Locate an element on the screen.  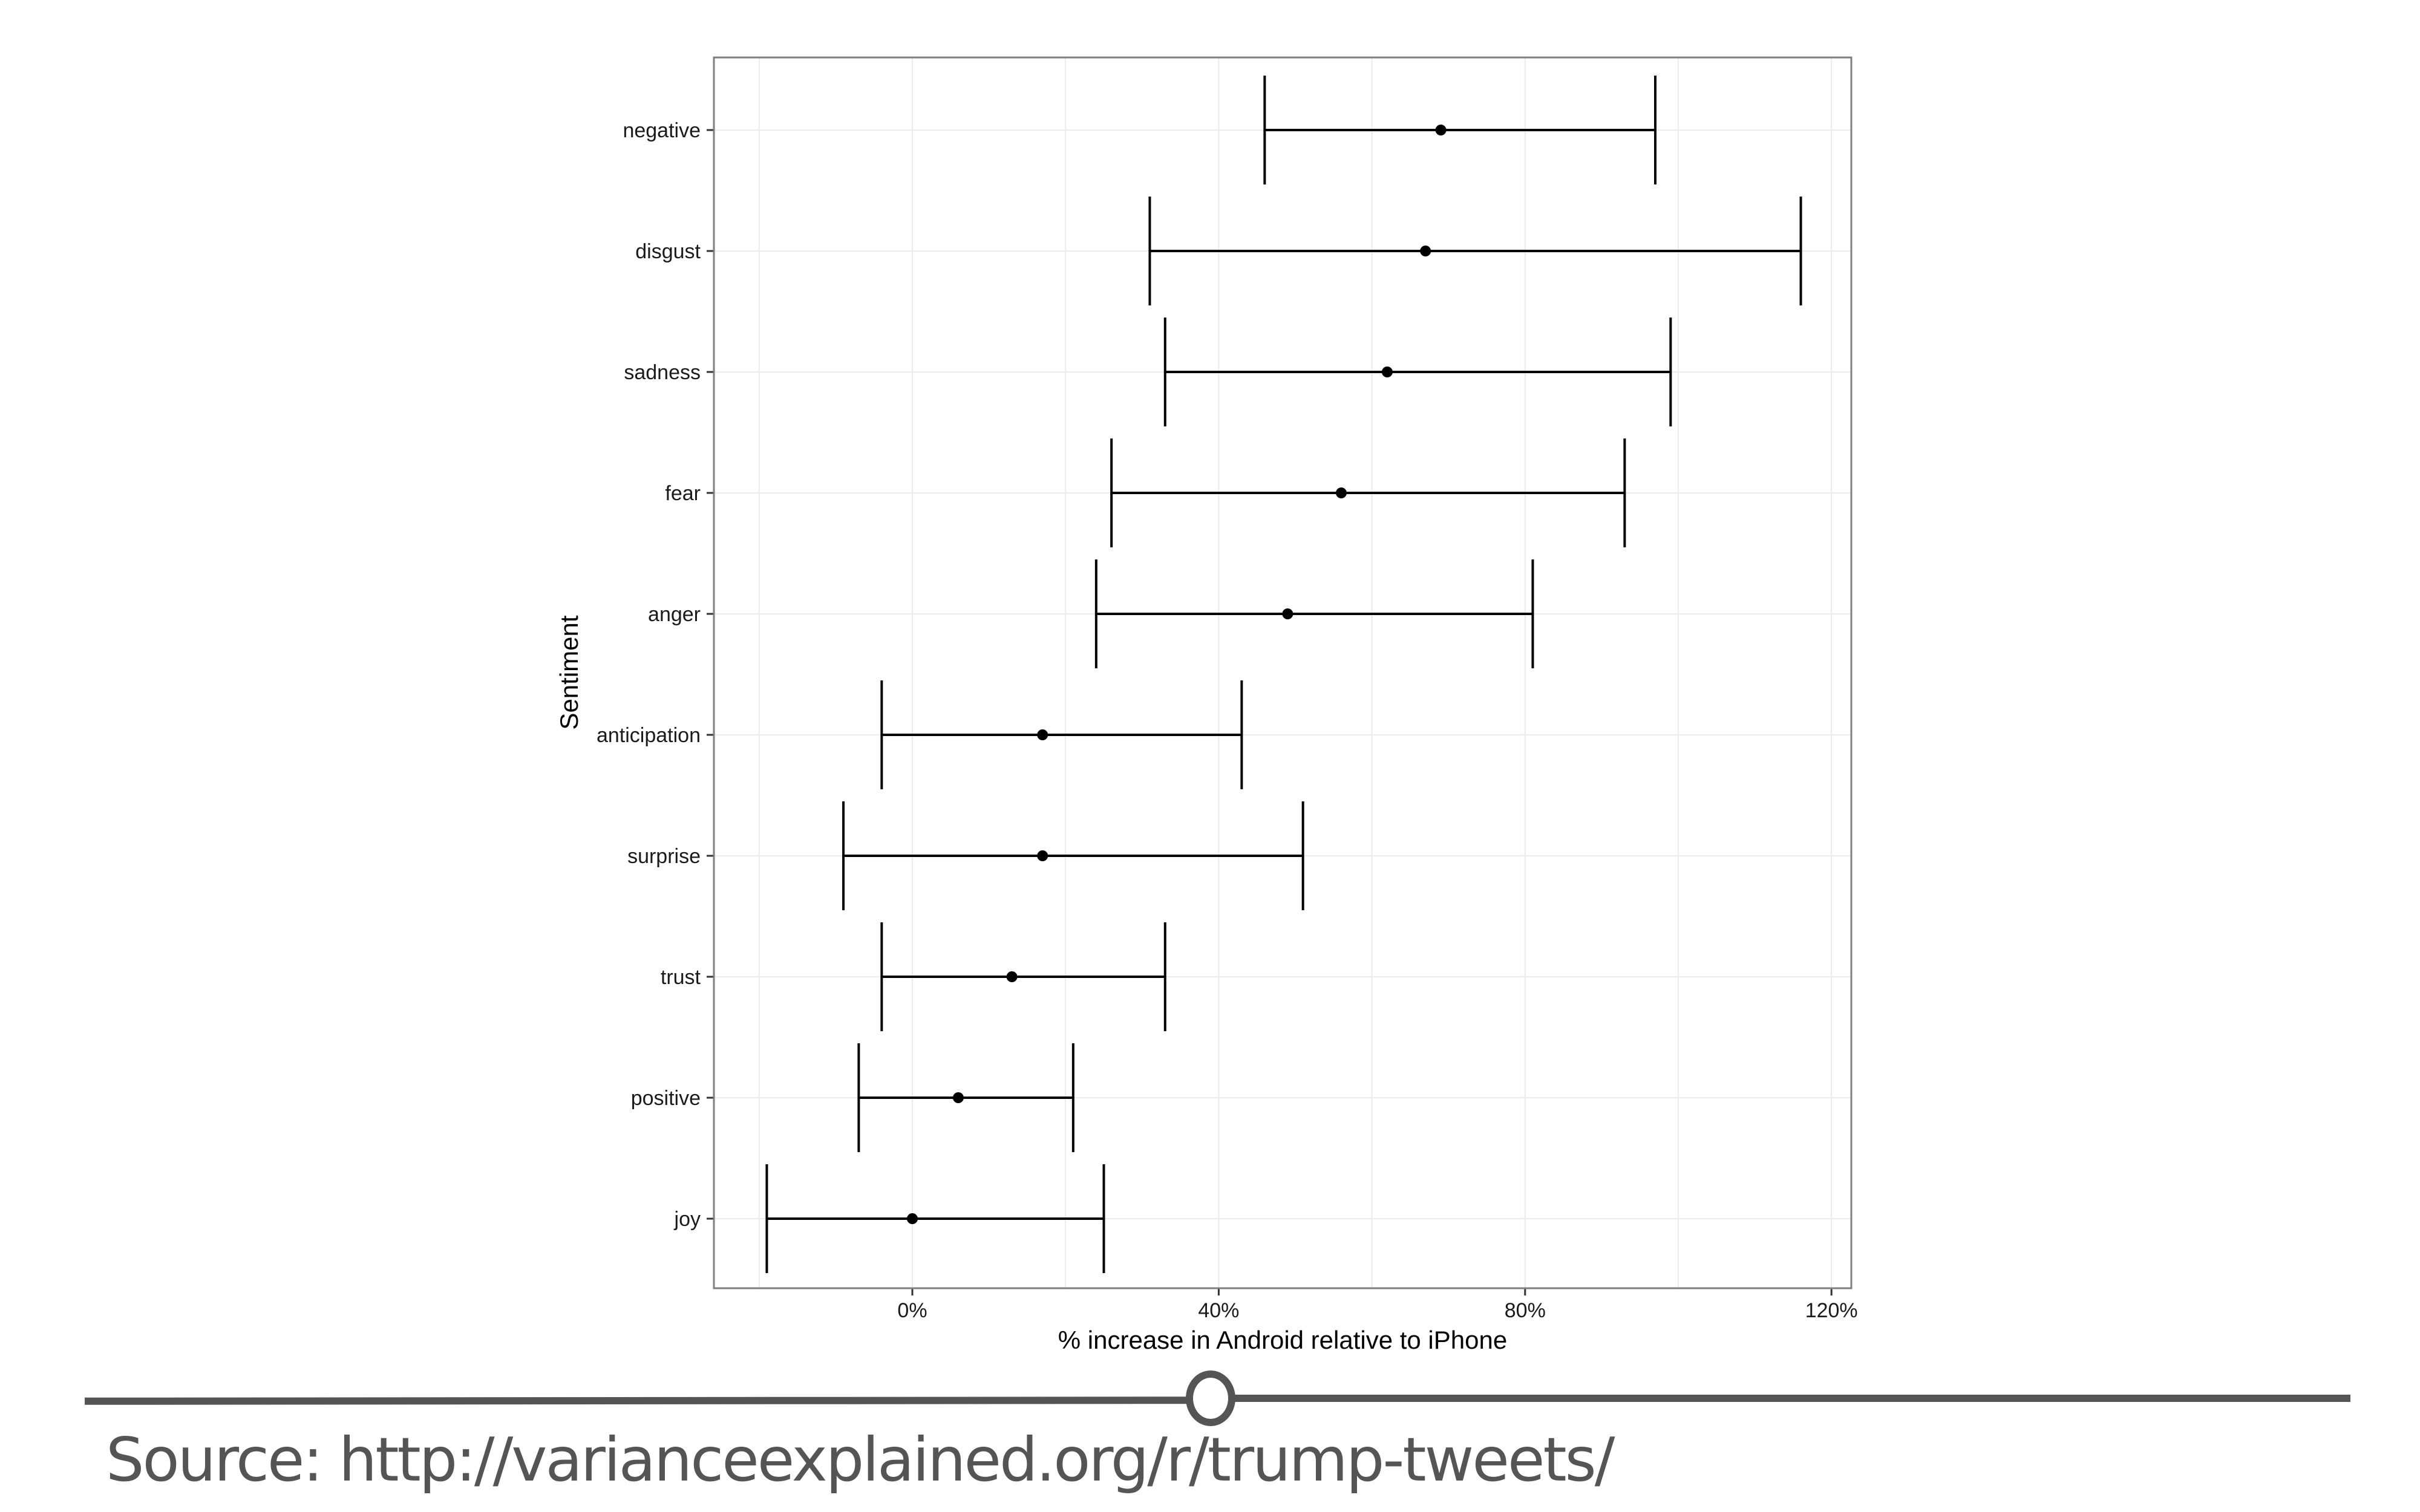
y-tick-label-anger: anger is located at coordinates (675, 614).